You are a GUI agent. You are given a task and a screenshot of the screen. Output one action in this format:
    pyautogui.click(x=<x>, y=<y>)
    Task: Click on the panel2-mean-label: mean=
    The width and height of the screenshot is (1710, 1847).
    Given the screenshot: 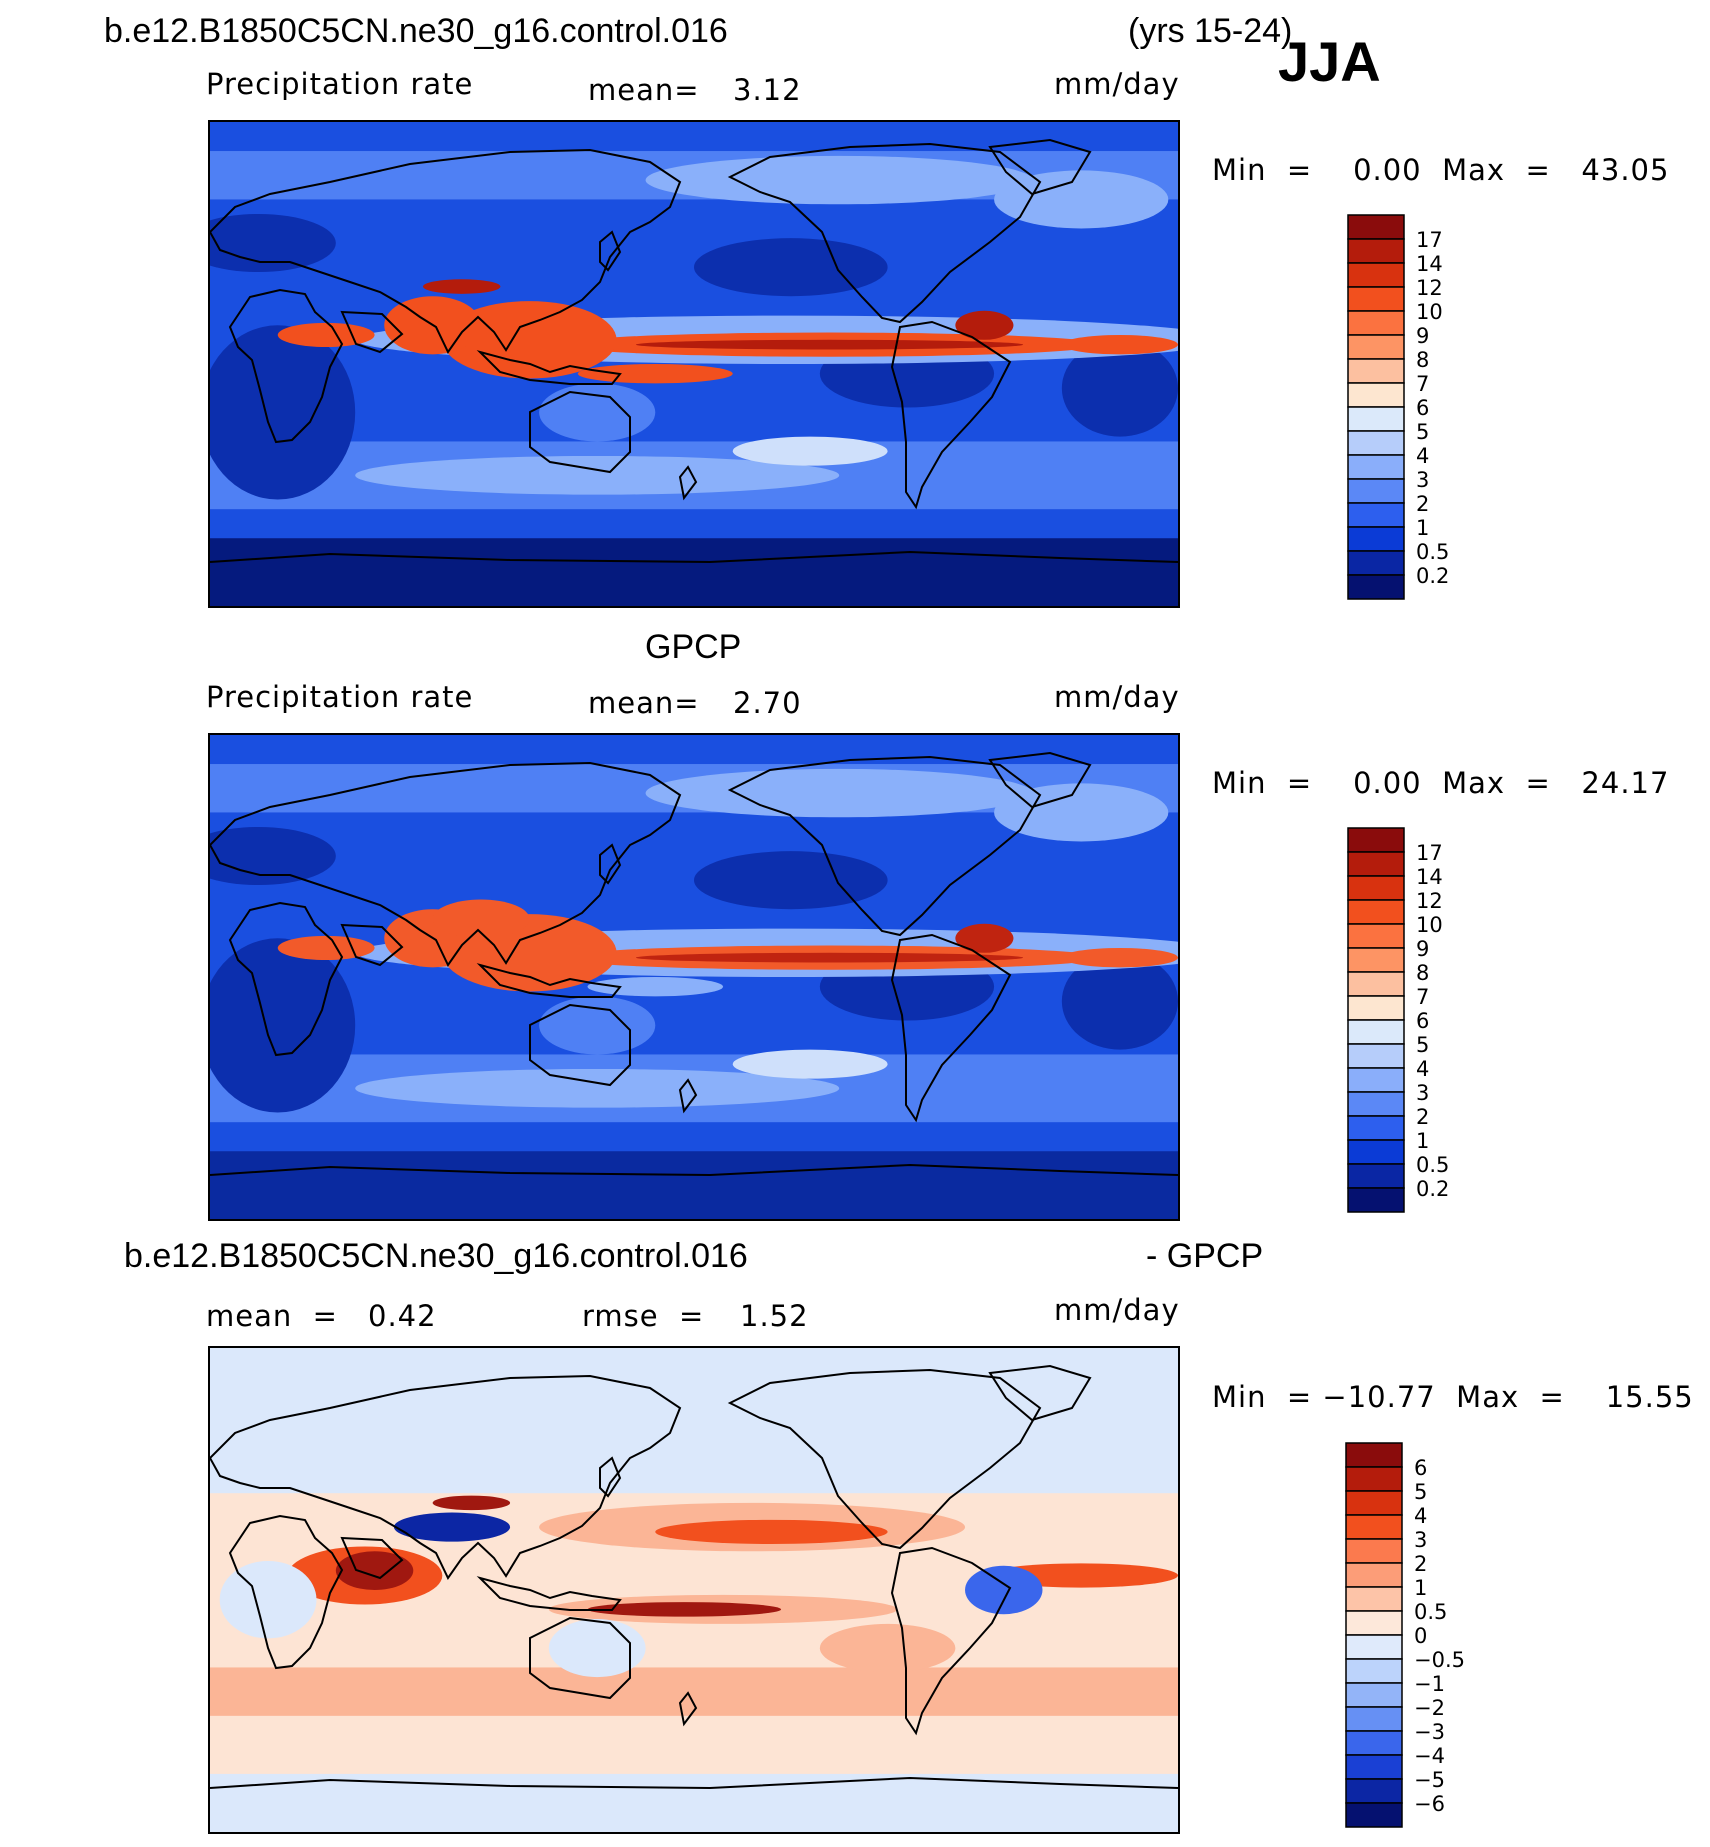 What is the action you would take?
    pyautogui.click(x=644, y=703)
    